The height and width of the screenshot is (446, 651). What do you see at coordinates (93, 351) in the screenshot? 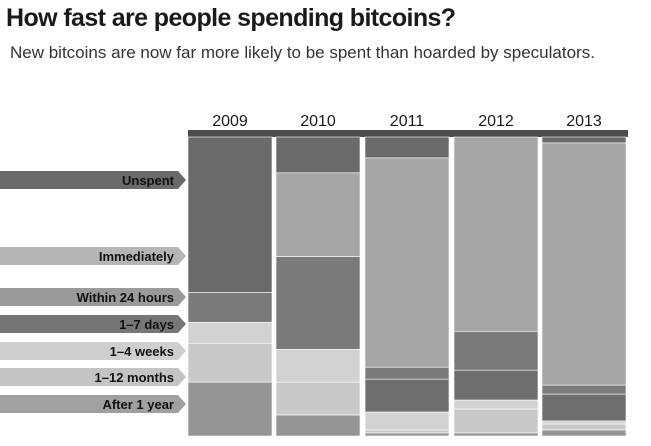
I see `legend-tag-1-4-weeks` at bounding box center [93, 351].